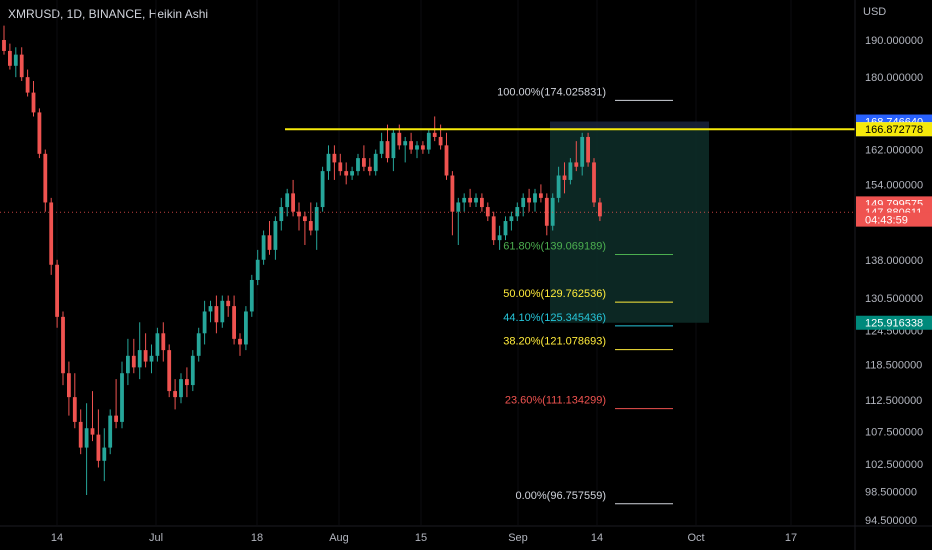 The height and width of the screenshot is (550, 932). Describe the element at coordinates (894, 432) in the screenshot. I see `y-tick-label: 107.500000` at that location.